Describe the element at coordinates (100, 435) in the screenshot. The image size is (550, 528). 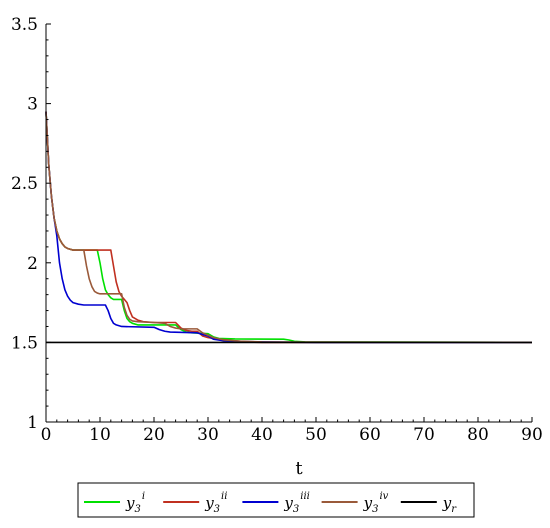
I see `x-tick-label: 10` at that location.